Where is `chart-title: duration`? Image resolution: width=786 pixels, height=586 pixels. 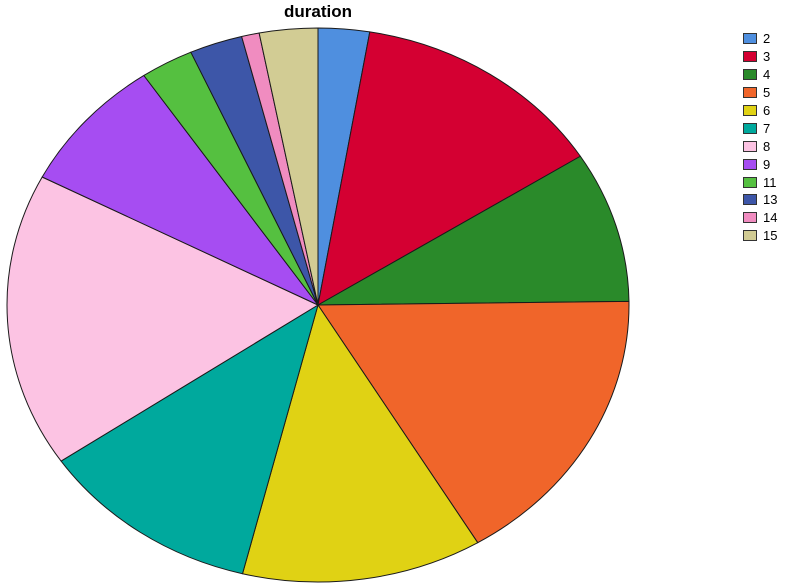
chart-title: duration is located at coordinates (318, 11).